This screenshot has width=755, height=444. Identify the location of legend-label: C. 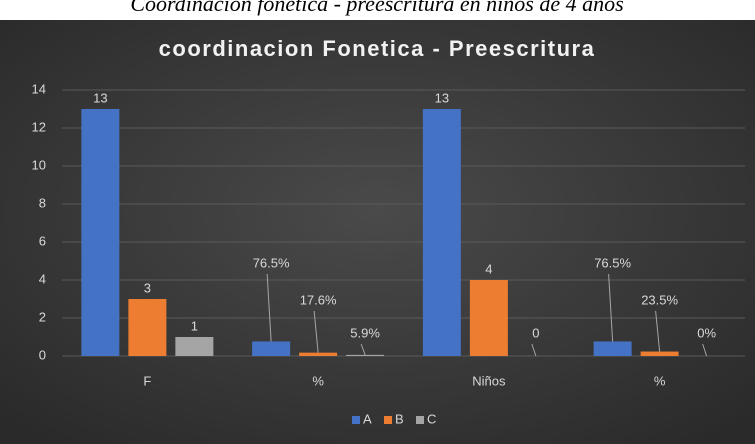
(431, 418).